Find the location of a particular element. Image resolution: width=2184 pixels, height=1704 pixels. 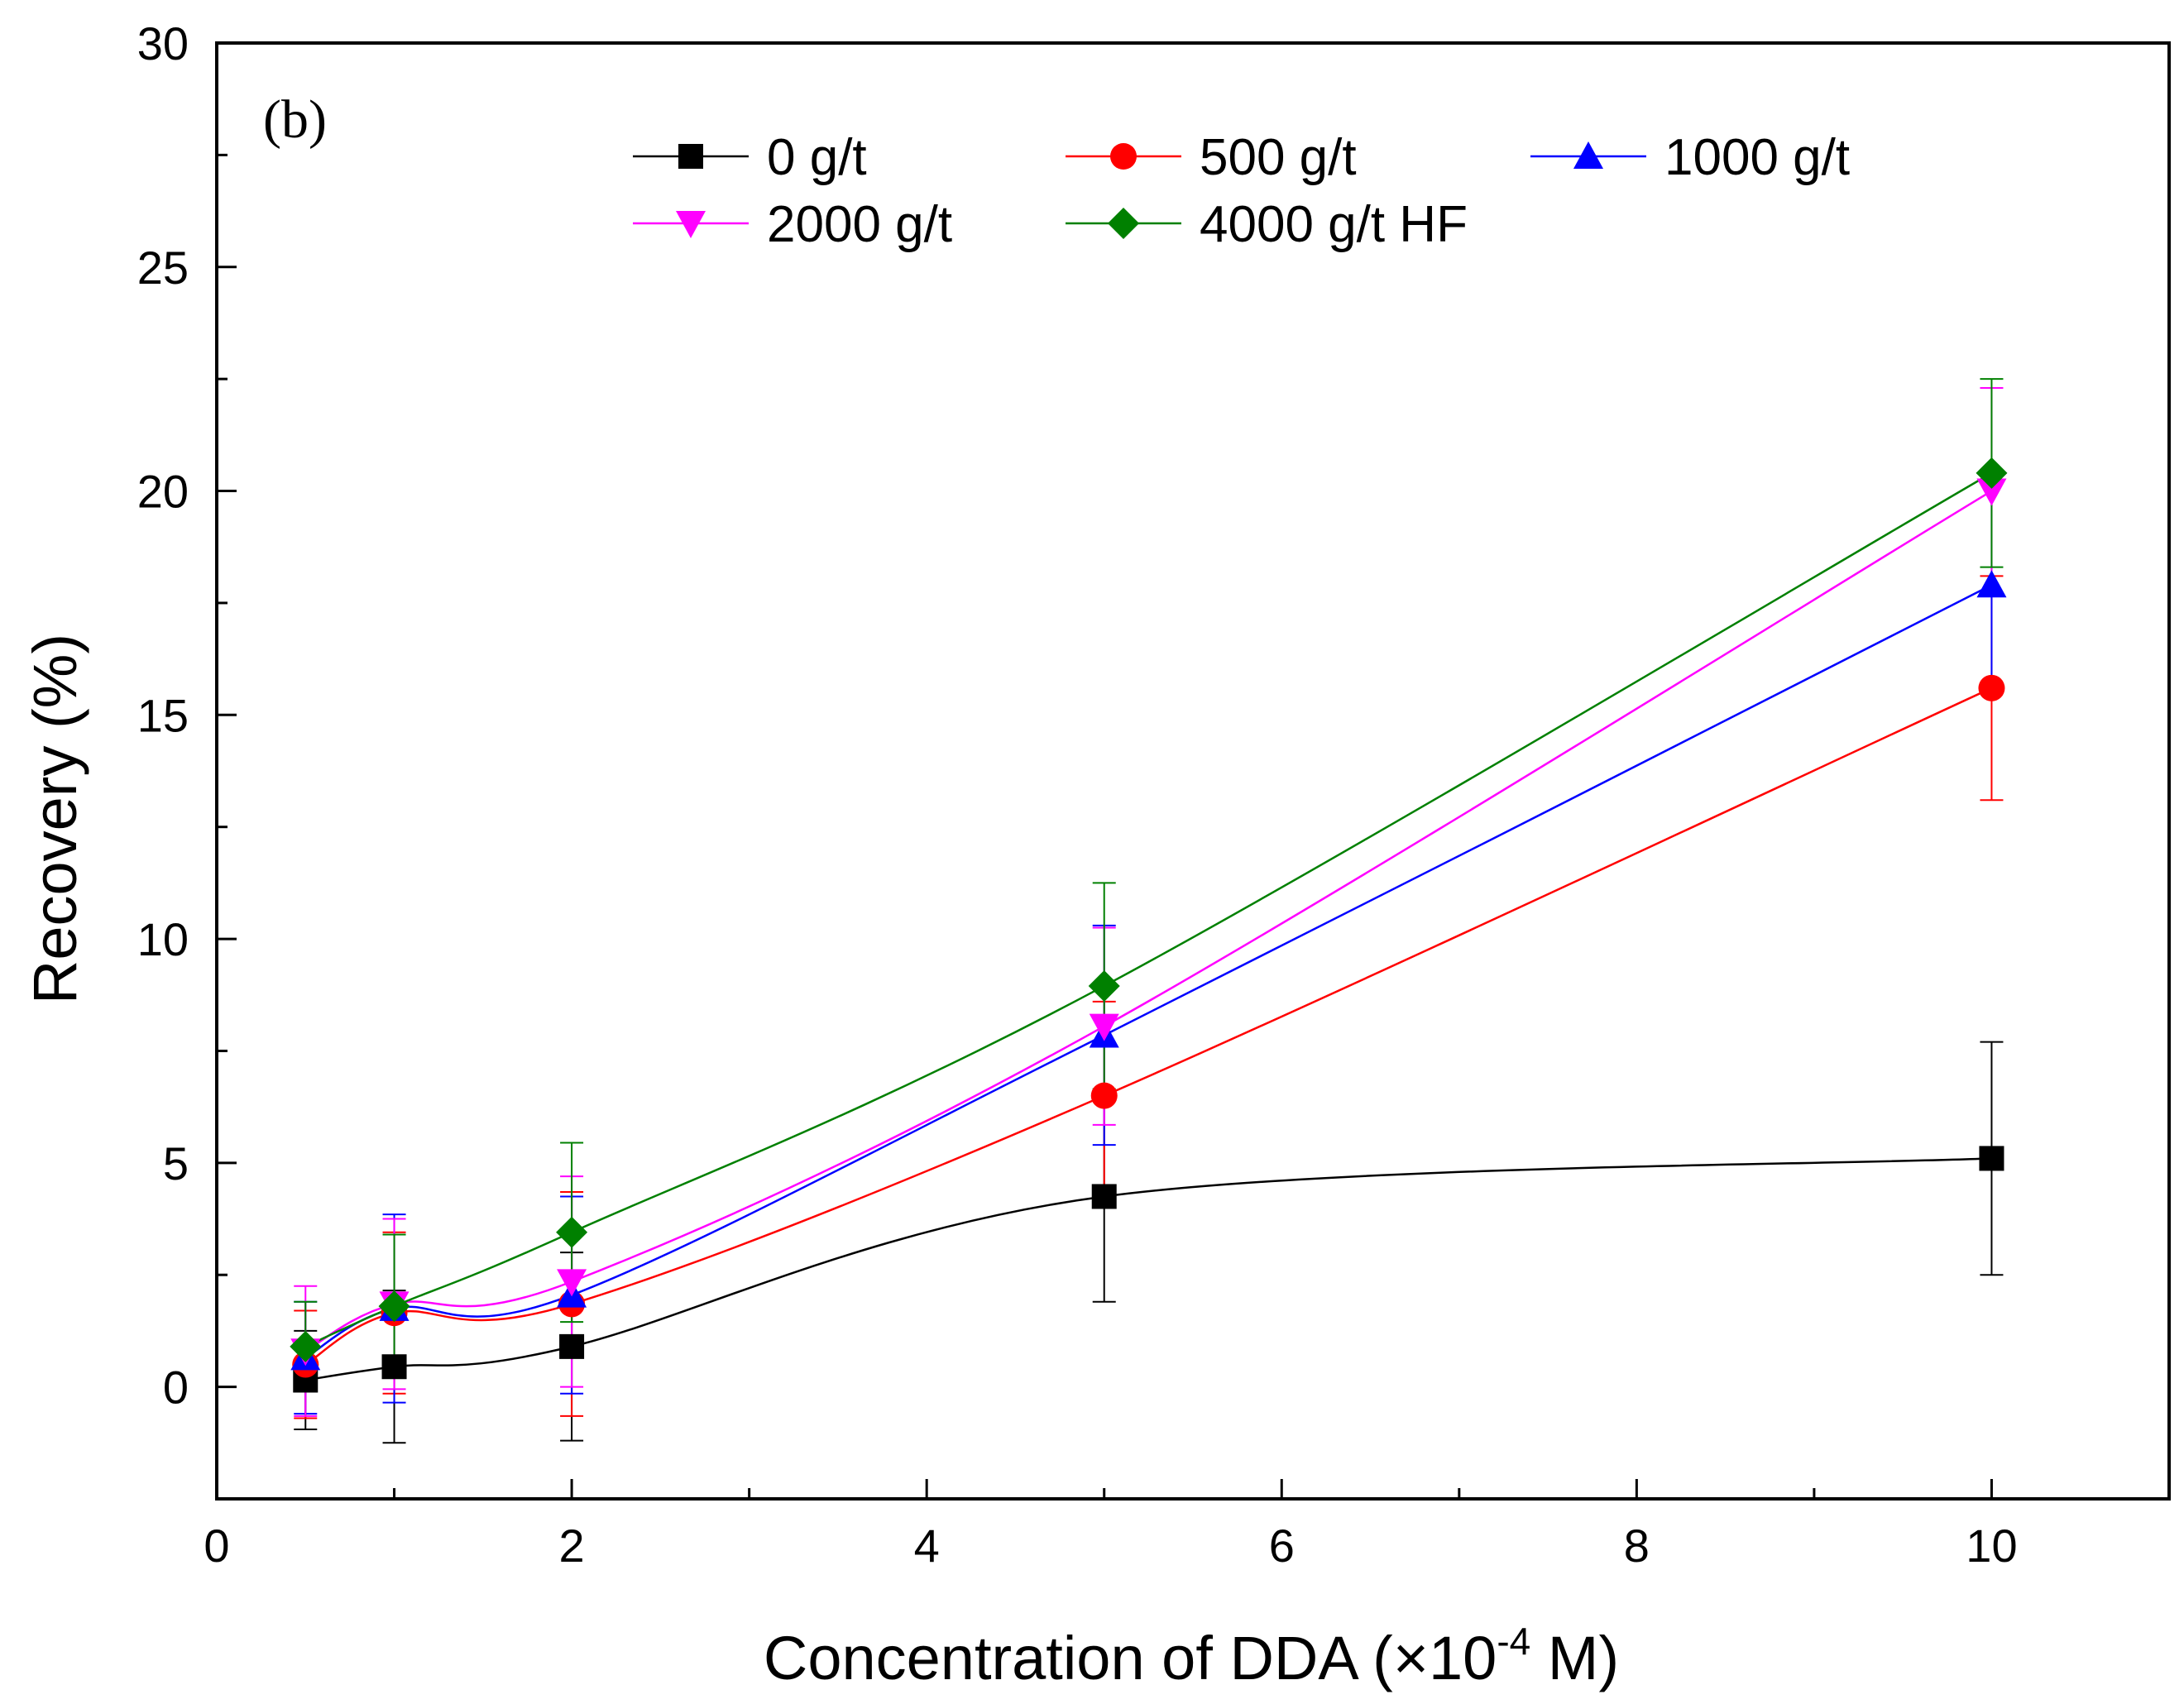

legend-item: 4000 g/t HF is located at coordinates (1267, 225).